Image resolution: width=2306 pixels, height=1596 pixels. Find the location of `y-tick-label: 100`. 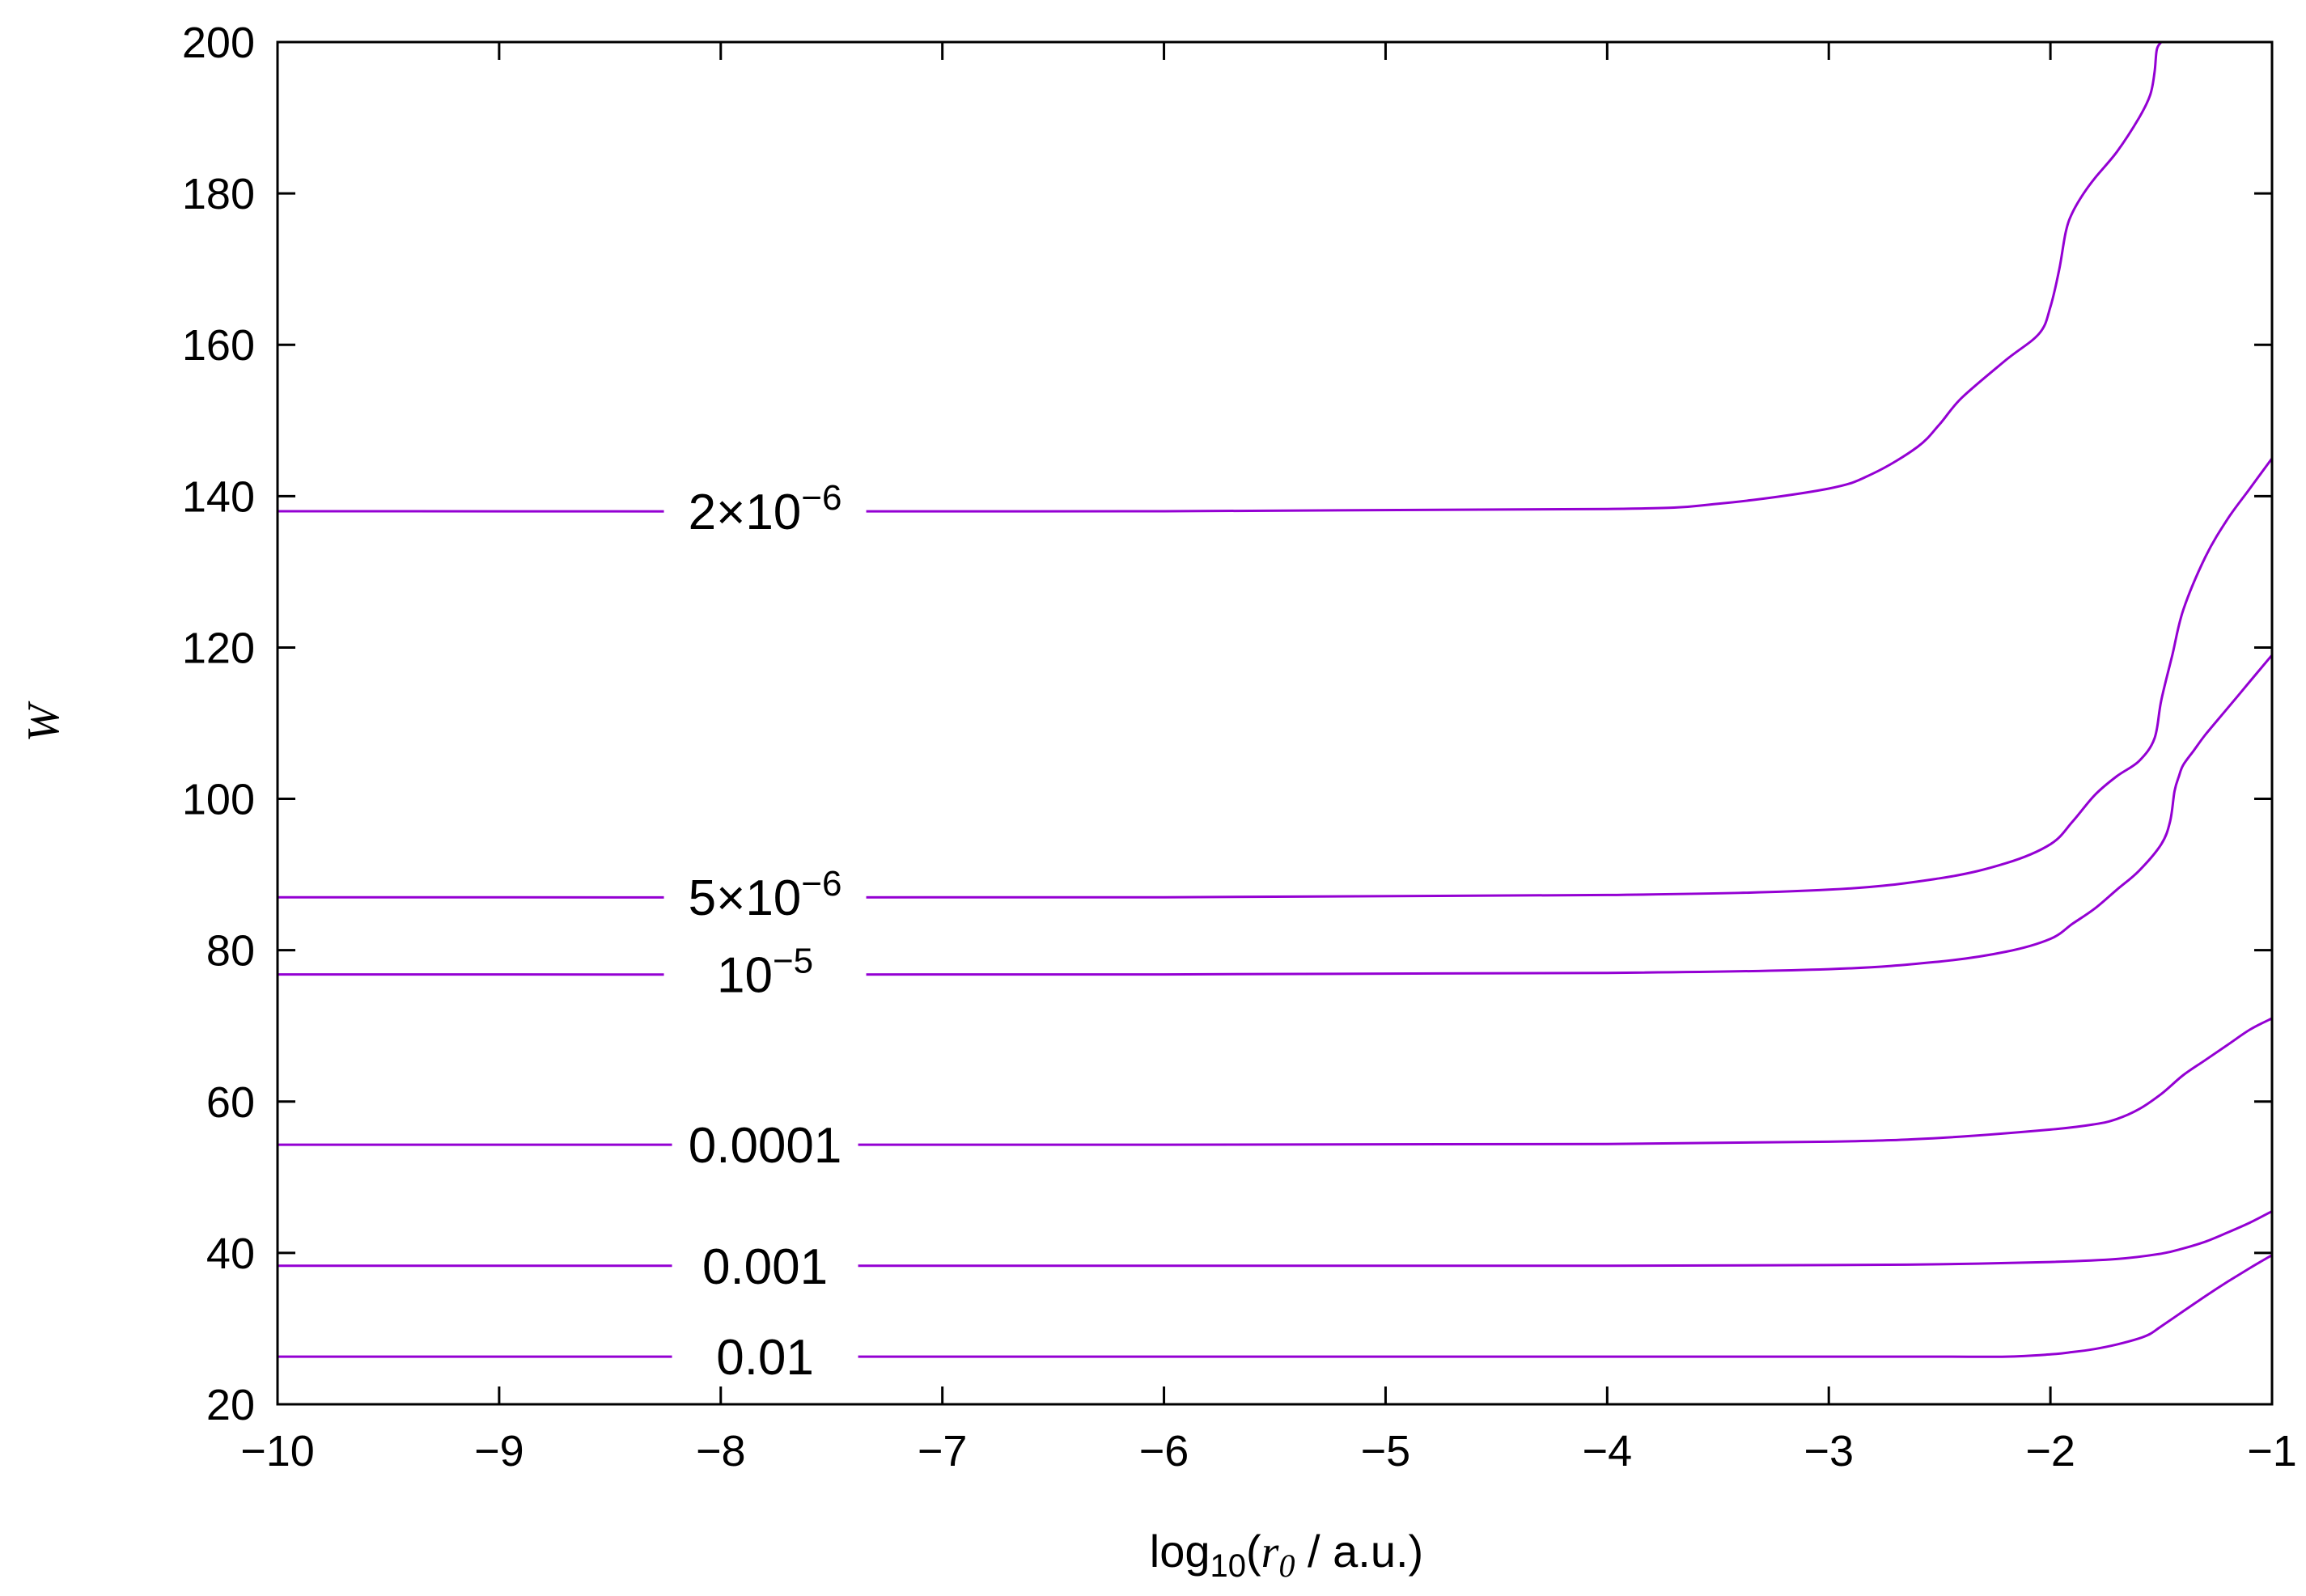

y-tick-label: 100 is located at coordinates (219, 800).